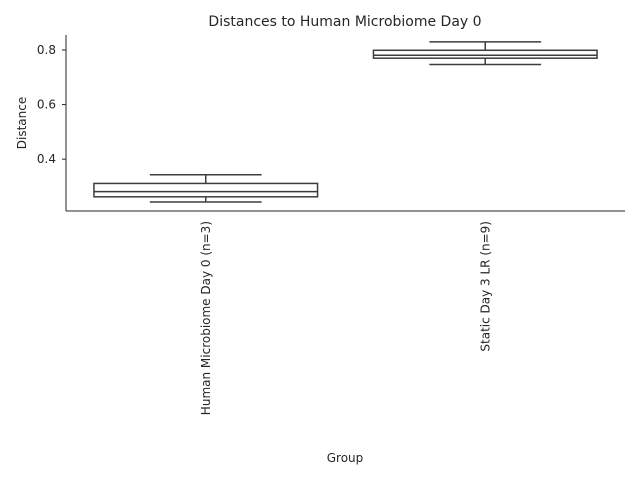 Image resolution: width=640 pixels, height=480 pixels. What do you see at coordinates (46, 159) in the screenshot?
I see `y-tick-label: 0.4` at bounding box center [46, 159].